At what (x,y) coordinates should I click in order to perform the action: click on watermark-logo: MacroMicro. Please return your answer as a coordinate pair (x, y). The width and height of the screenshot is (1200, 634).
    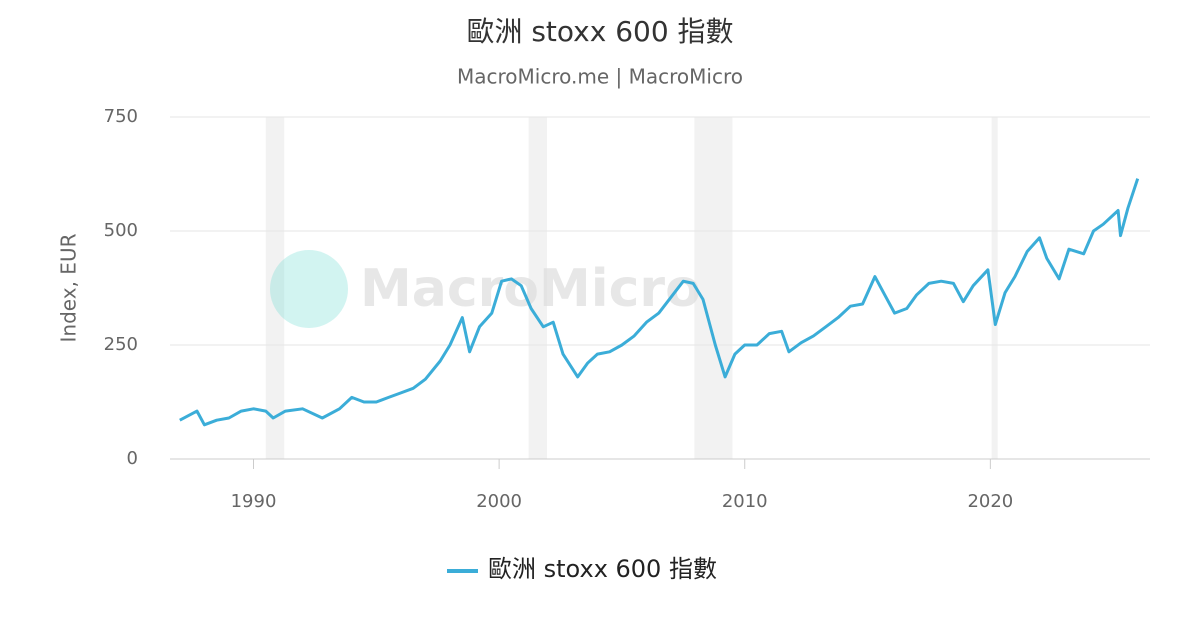
    Looking at the image, I should click on (485, 289).